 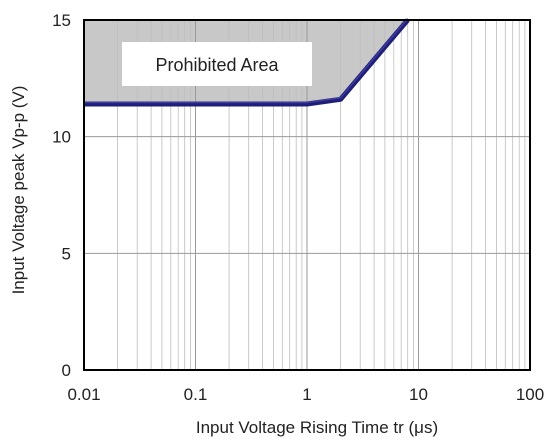 I want to click on boundary-series-highlight, so click(x=246, y=61).